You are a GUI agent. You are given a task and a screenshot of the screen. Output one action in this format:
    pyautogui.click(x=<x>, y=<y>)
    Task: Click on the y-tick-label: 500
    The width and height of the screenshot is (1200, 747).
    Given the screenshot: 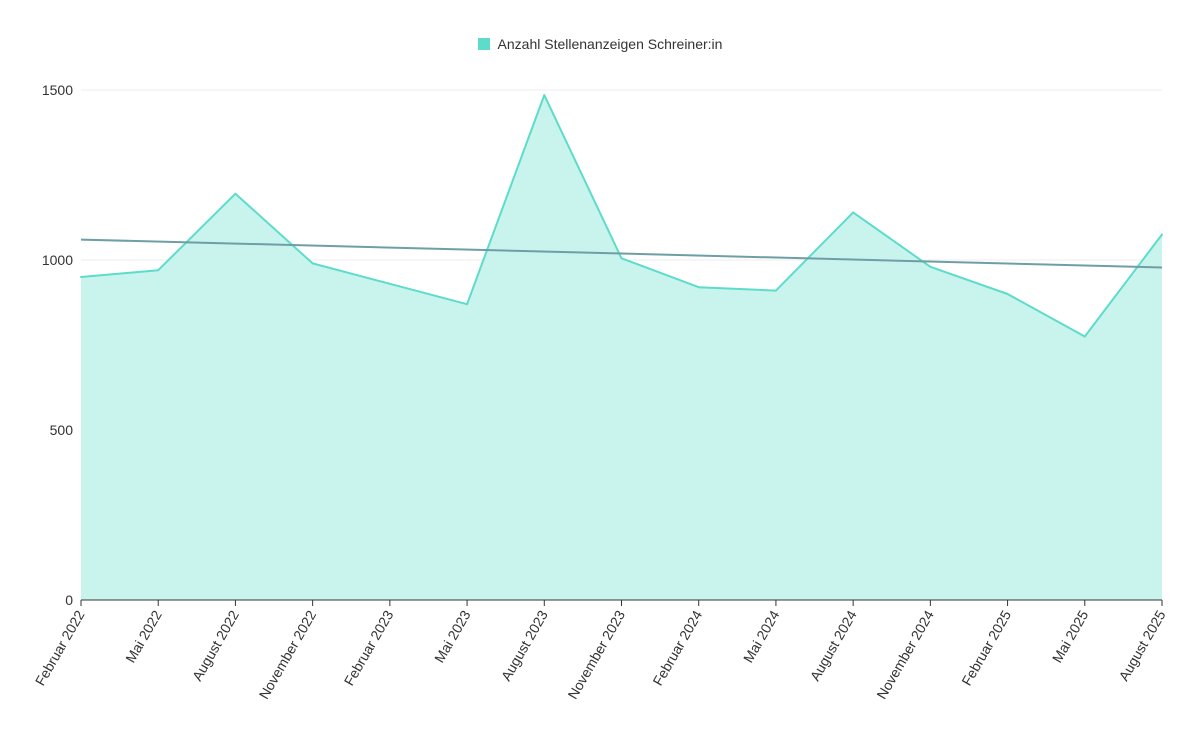 What is the action you would take?
    pyautogui.click(x=62, y=430)
    